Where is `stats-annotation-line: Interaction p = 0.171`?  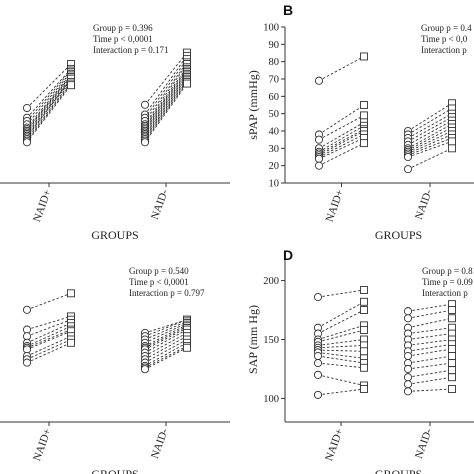 stats-annotation-line: Interaction p = 0.171 is located at coordinates (131, 50).